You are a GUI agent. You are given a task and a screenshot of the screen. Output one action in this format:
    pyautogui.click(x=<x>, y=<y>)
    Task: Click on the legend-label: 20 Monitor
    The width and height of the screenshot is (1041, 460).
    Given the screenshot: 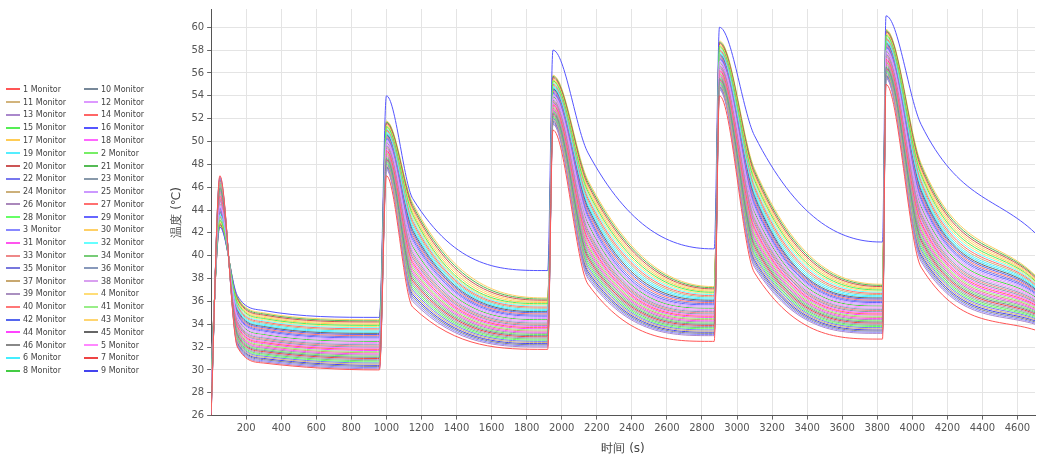 What is the action you would take?
    pyautogui.click(x=45, y=166)
    